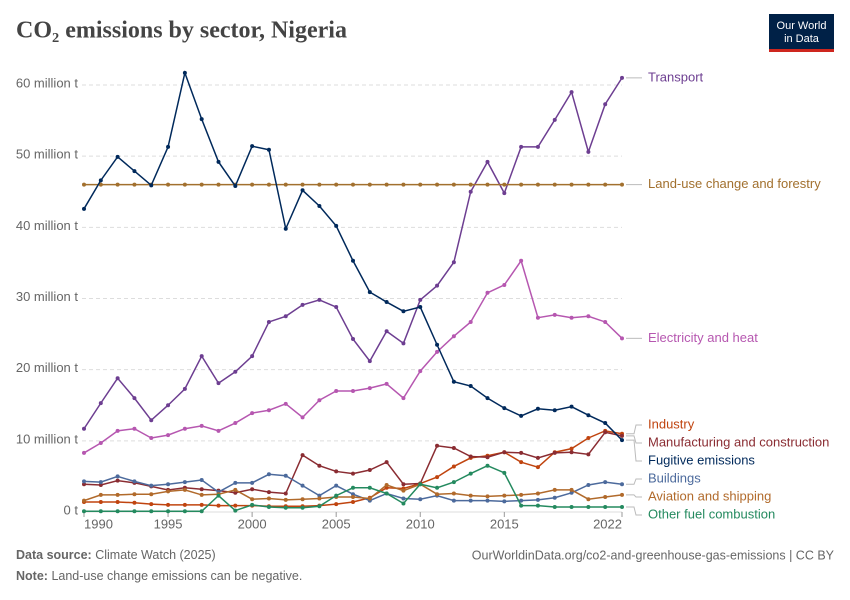 The image size is (850, 600). Describe the element at coordinates (674, 477) in the screenshot. I see `legend-label: Buildings` at that location.